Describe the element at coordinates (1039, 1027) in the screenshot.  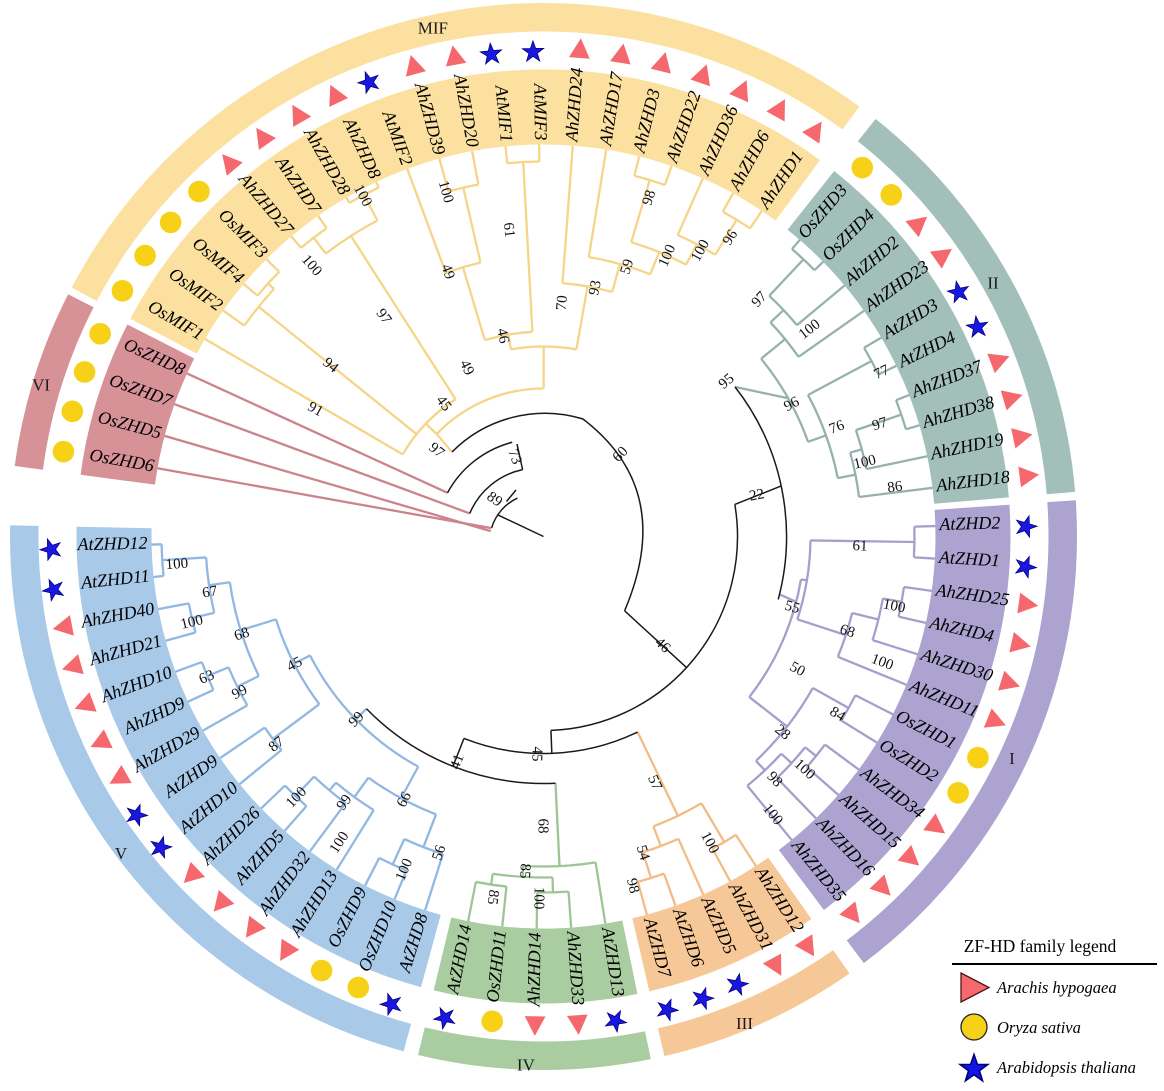
I see `svg-text: Oryza sativa` at that location.